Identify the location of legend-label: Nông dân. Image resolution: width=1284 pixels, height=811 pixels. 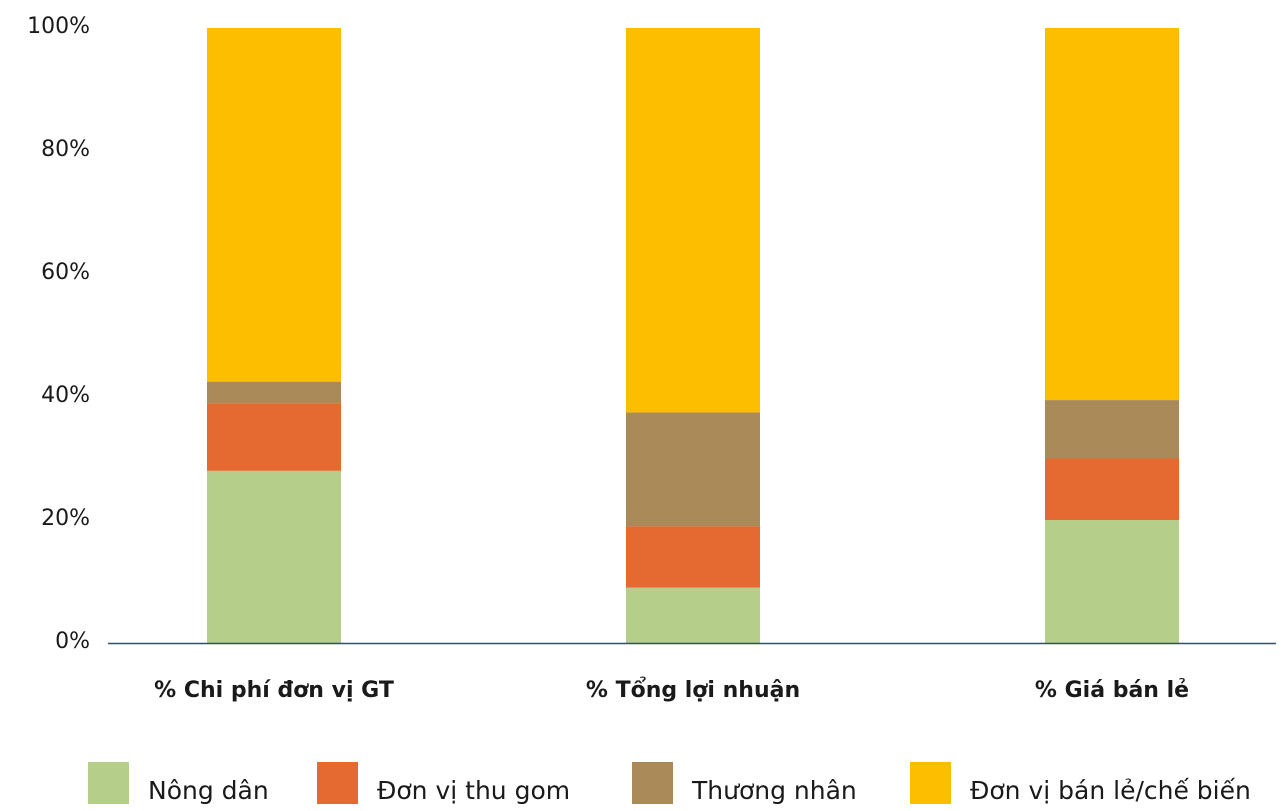
(208, 790).